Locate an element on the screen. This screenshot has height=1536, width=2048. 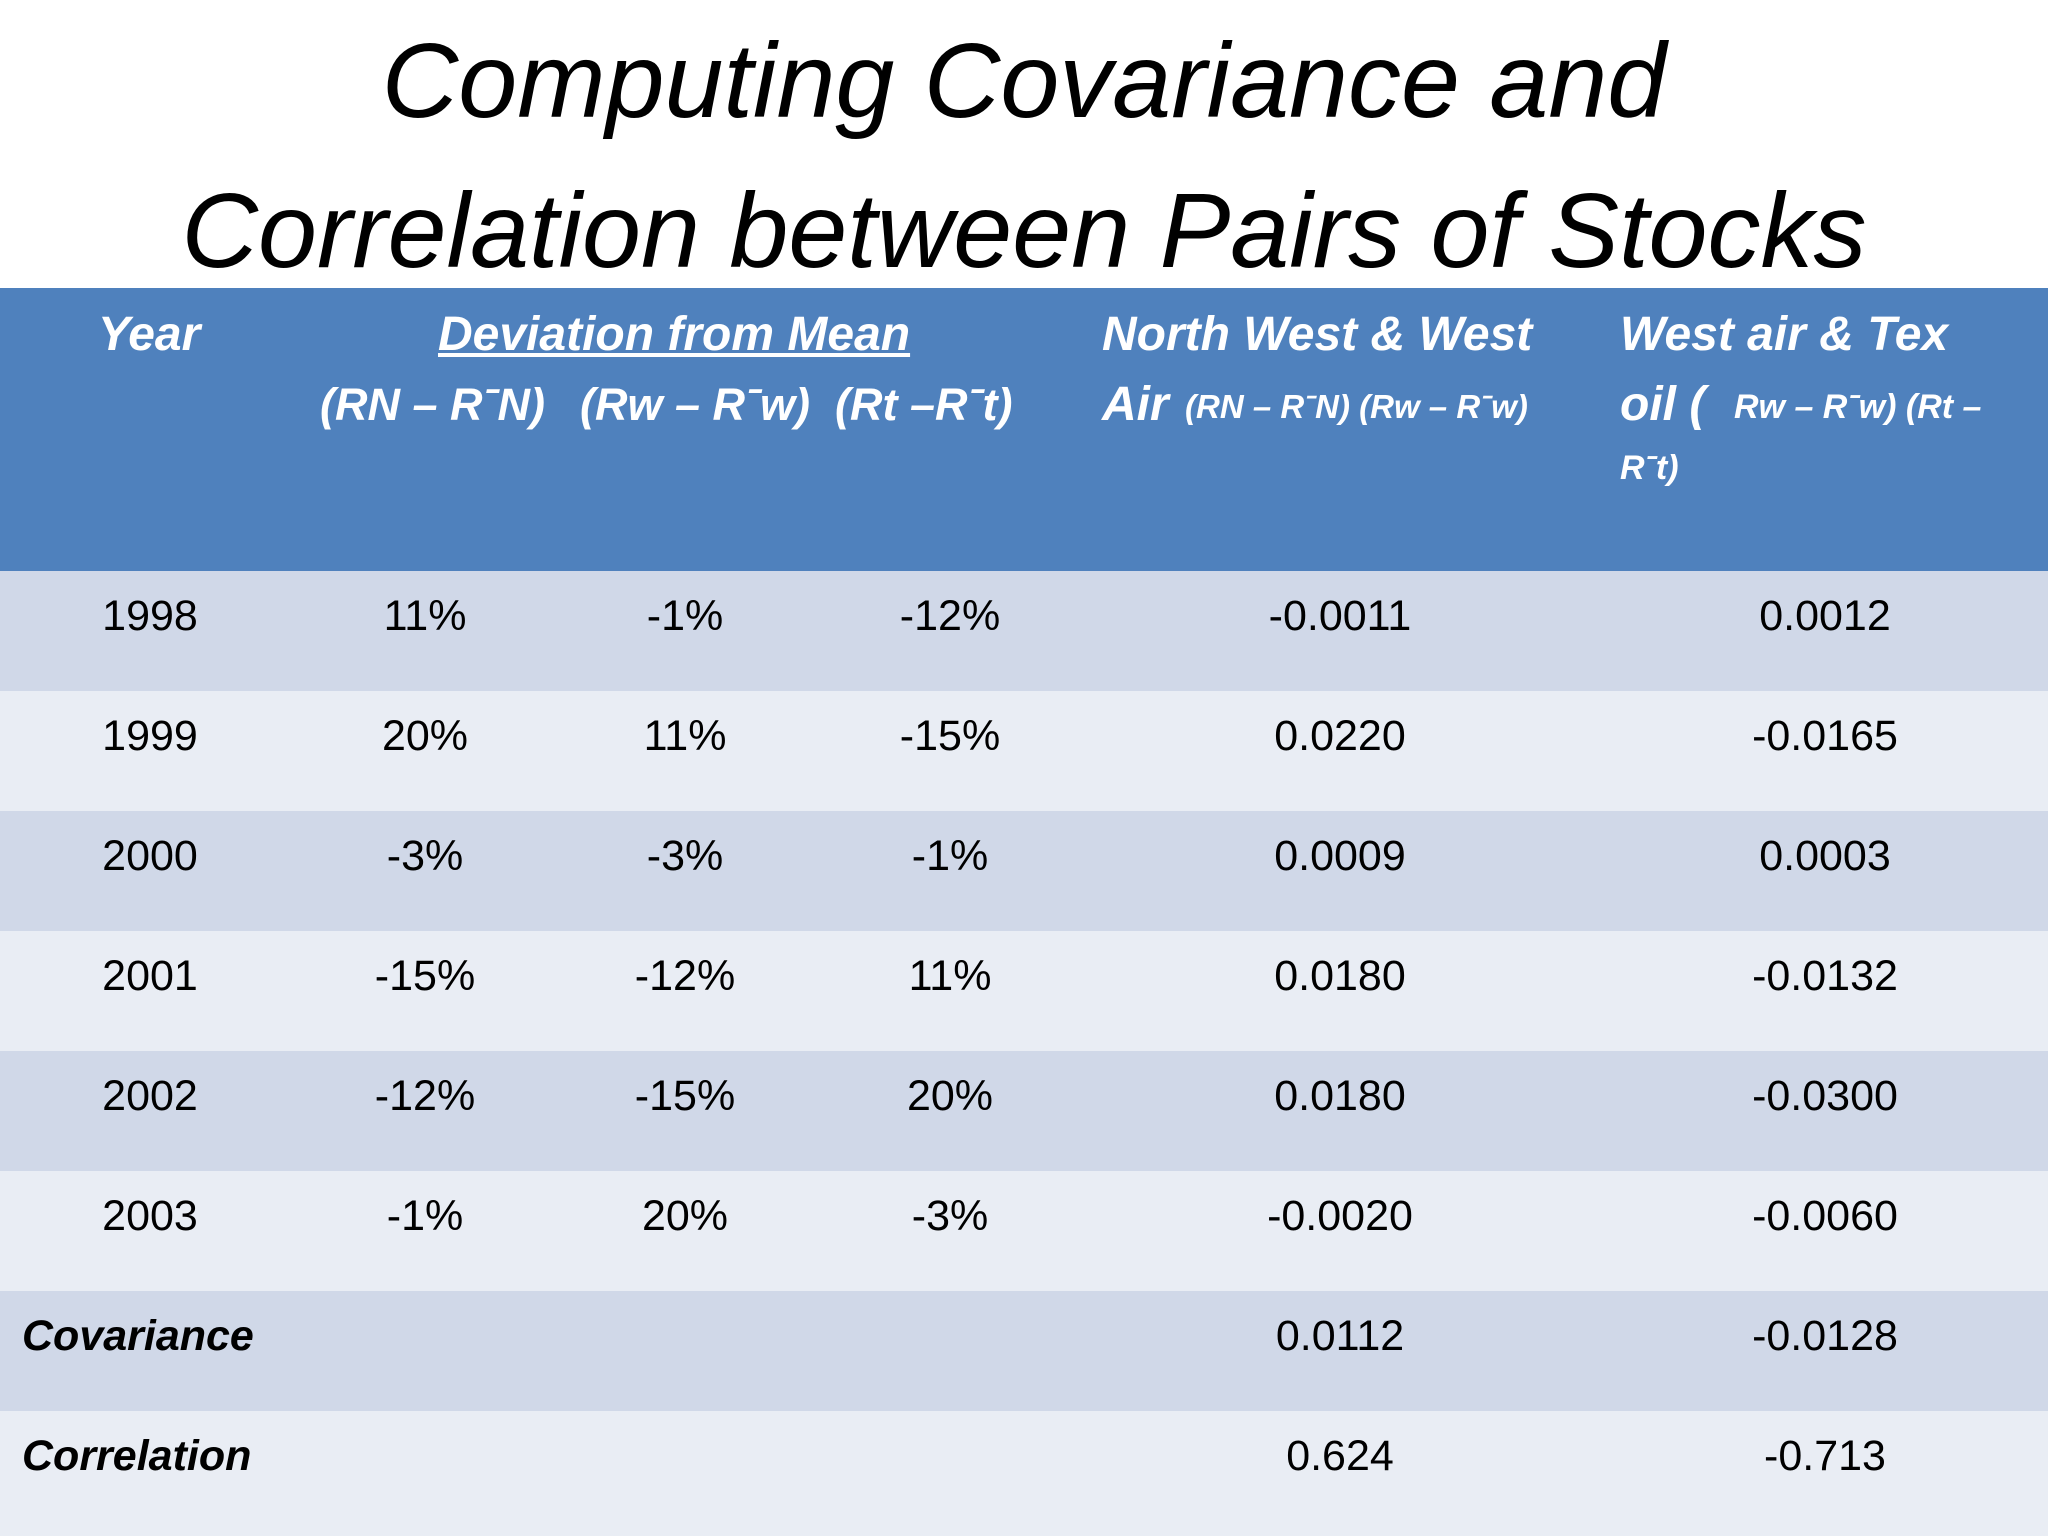
header-wt-oil: oil ( is located at coordinates (1663, 404).